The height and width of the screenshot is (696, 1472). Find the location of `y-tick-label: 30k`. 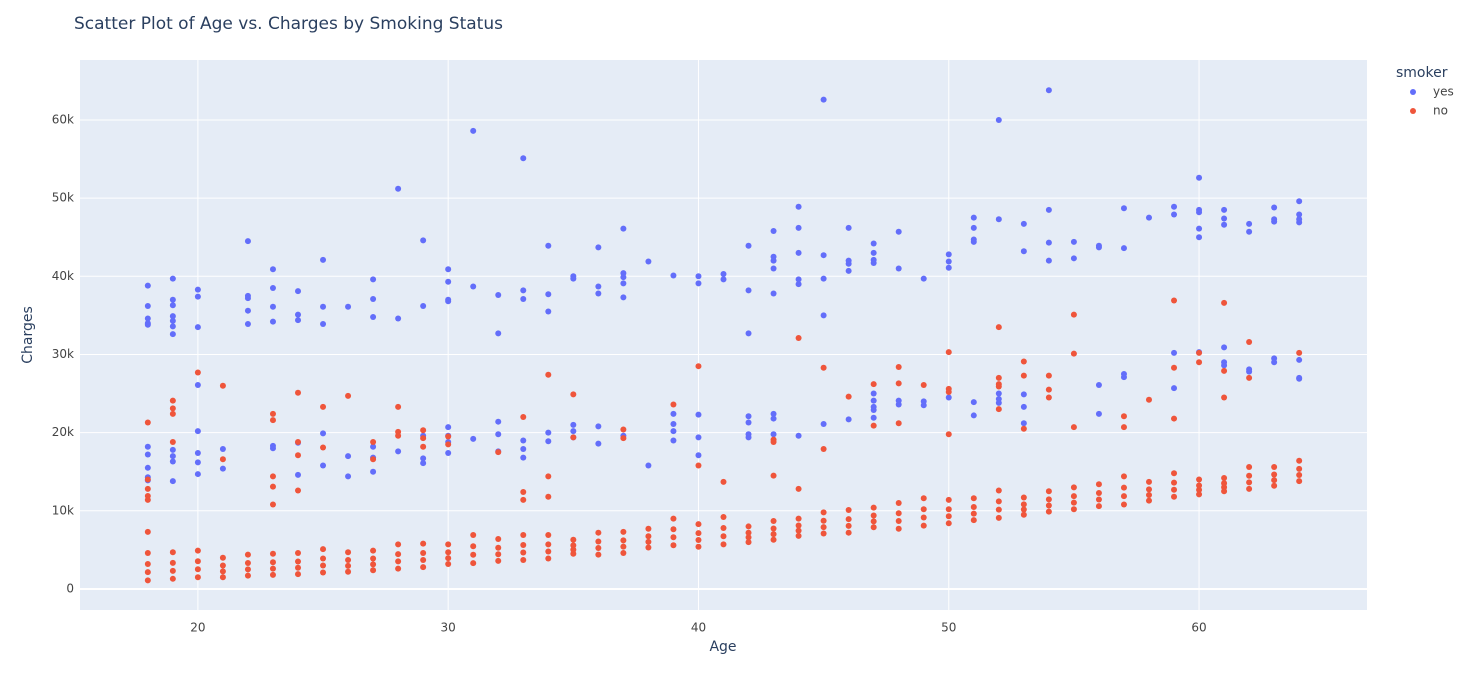

y-tick-label: 30k is located at coordinates (63, 354).